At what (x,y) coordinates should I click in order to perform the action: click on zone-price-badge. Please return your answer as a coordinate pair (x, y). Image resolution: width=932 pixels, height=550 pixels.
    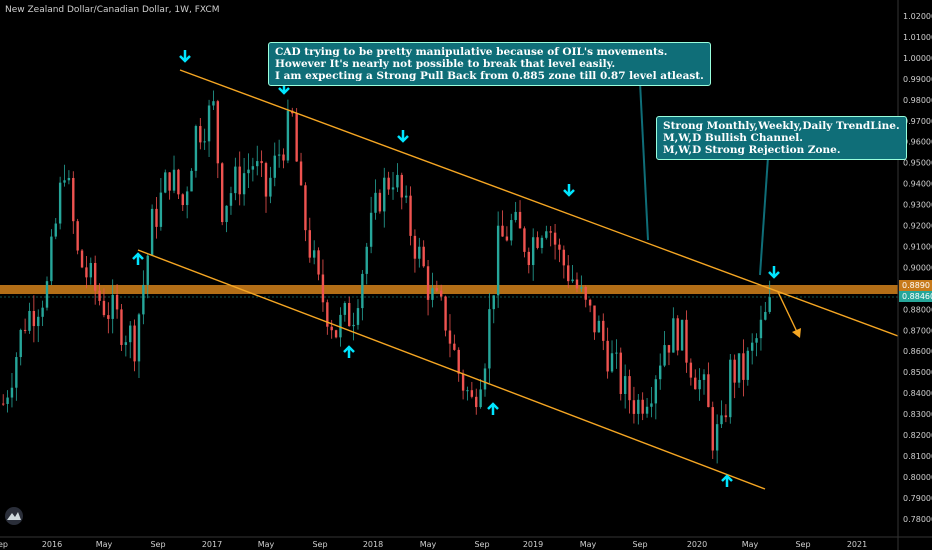
    Looking at the image, I should click on (915, 285).